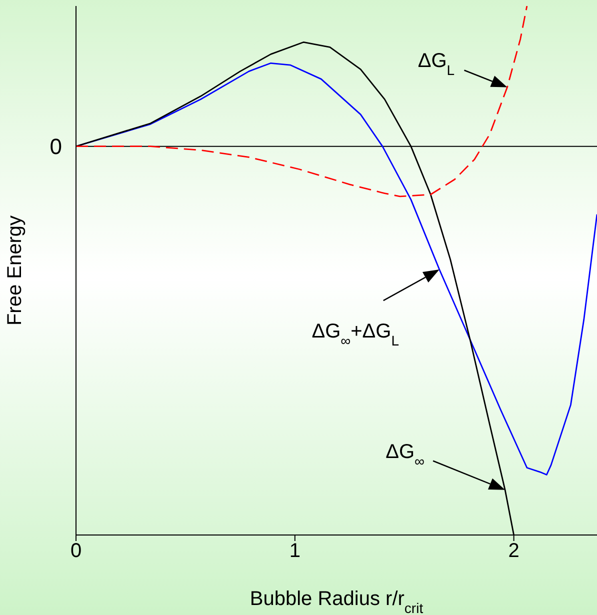  Describe the element at coordinates (56, 147) in the screenshot. I see `ref-line-label: 0` at that location.